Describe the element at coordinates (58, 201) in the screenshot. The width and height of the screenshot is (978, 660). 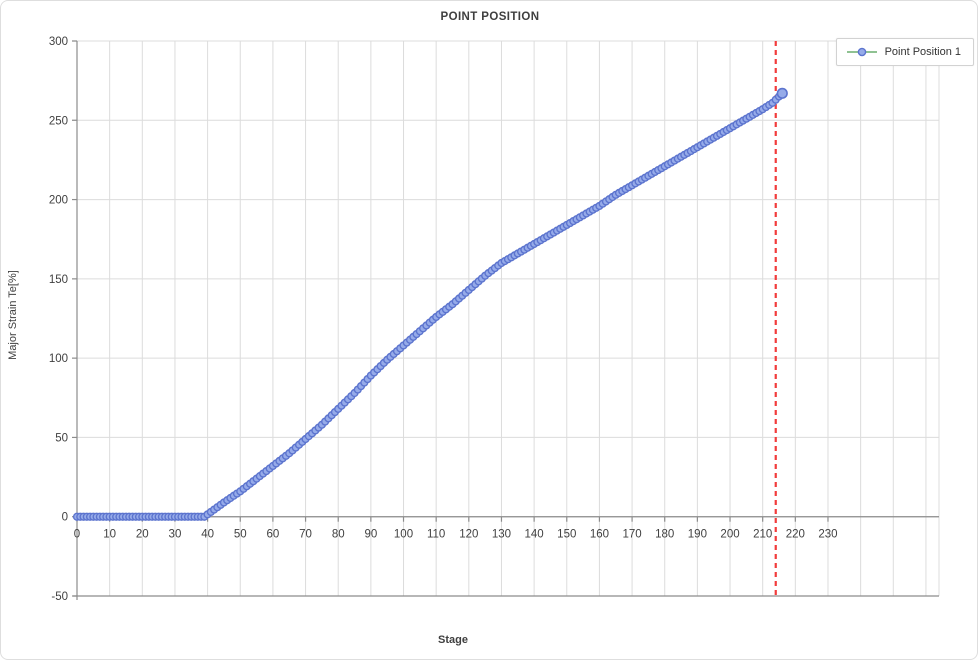
I see `y-tick-label: 200` at that location.